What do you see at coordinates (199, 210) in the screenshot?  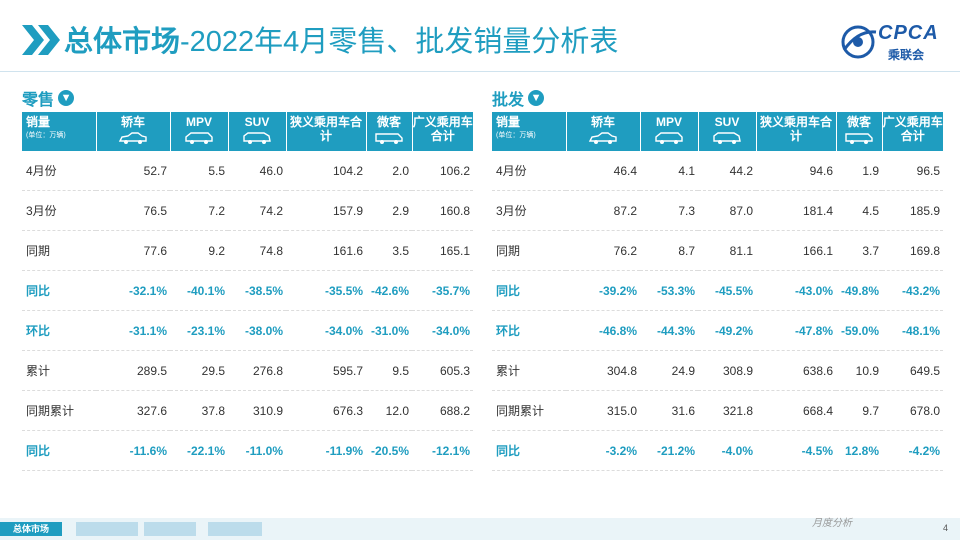 I see `cell-value: 7.2` at bounding box center [199, 210].